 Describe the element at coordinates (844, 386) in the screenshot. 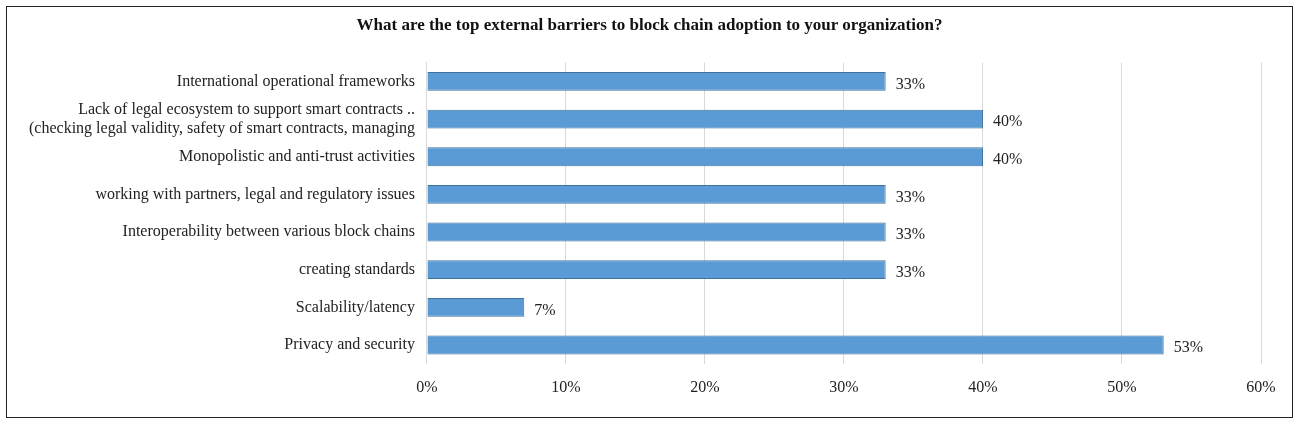

I see `x-tick-label: 30%` at that location.